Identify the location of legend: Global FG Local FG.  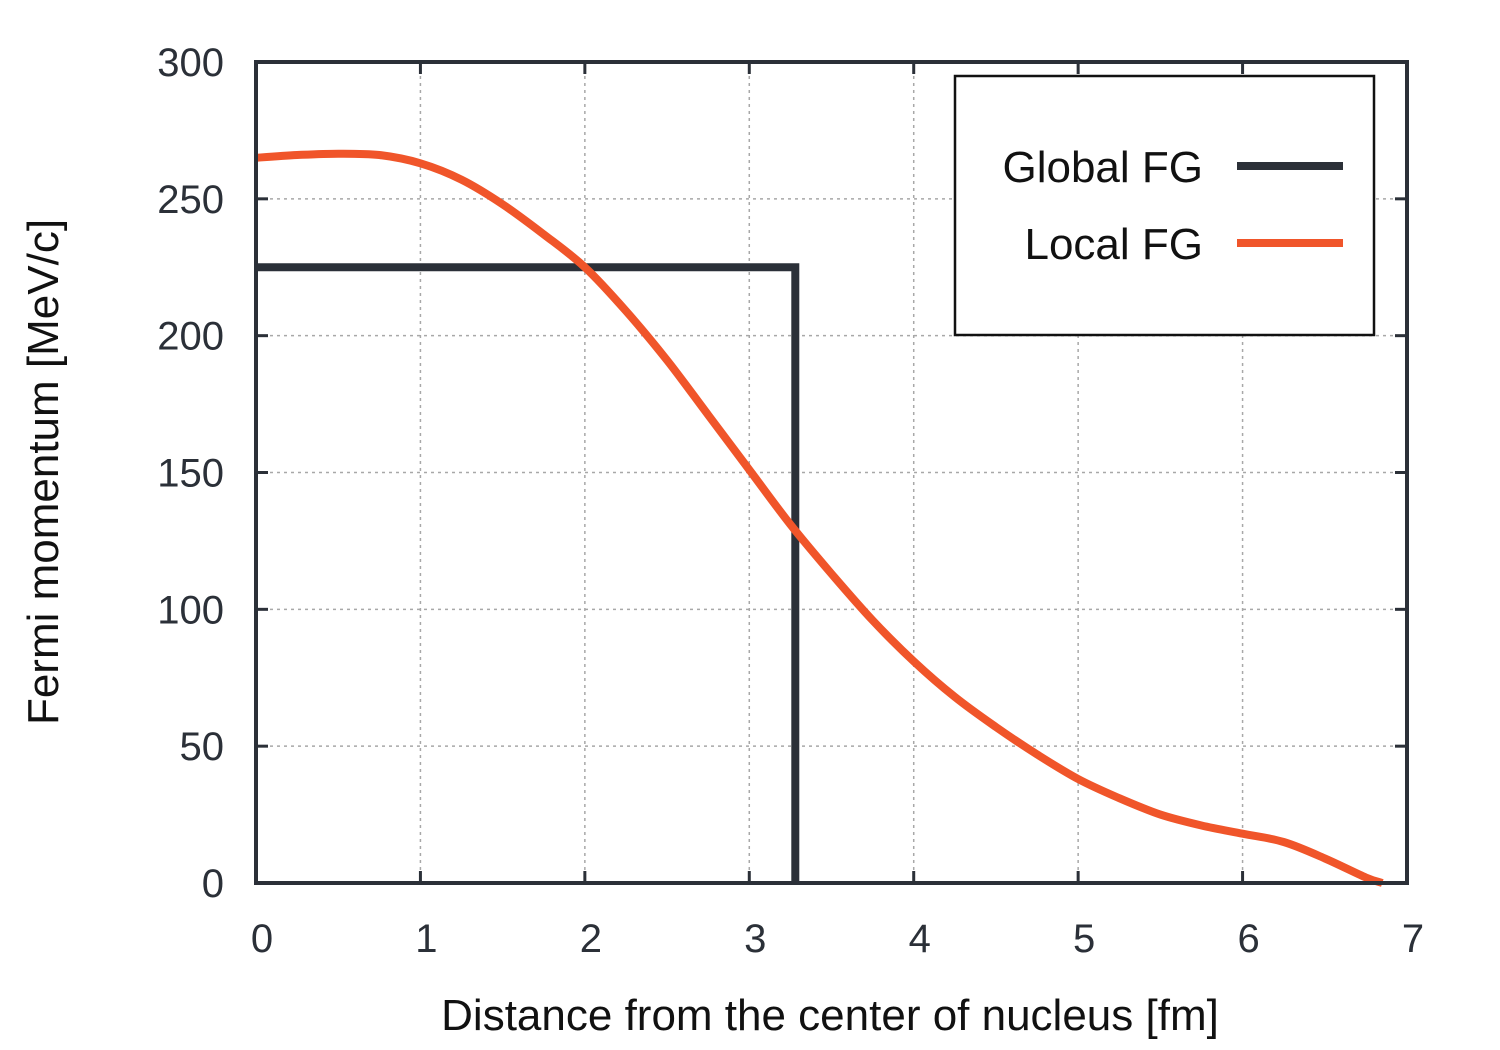
(1164, 205).